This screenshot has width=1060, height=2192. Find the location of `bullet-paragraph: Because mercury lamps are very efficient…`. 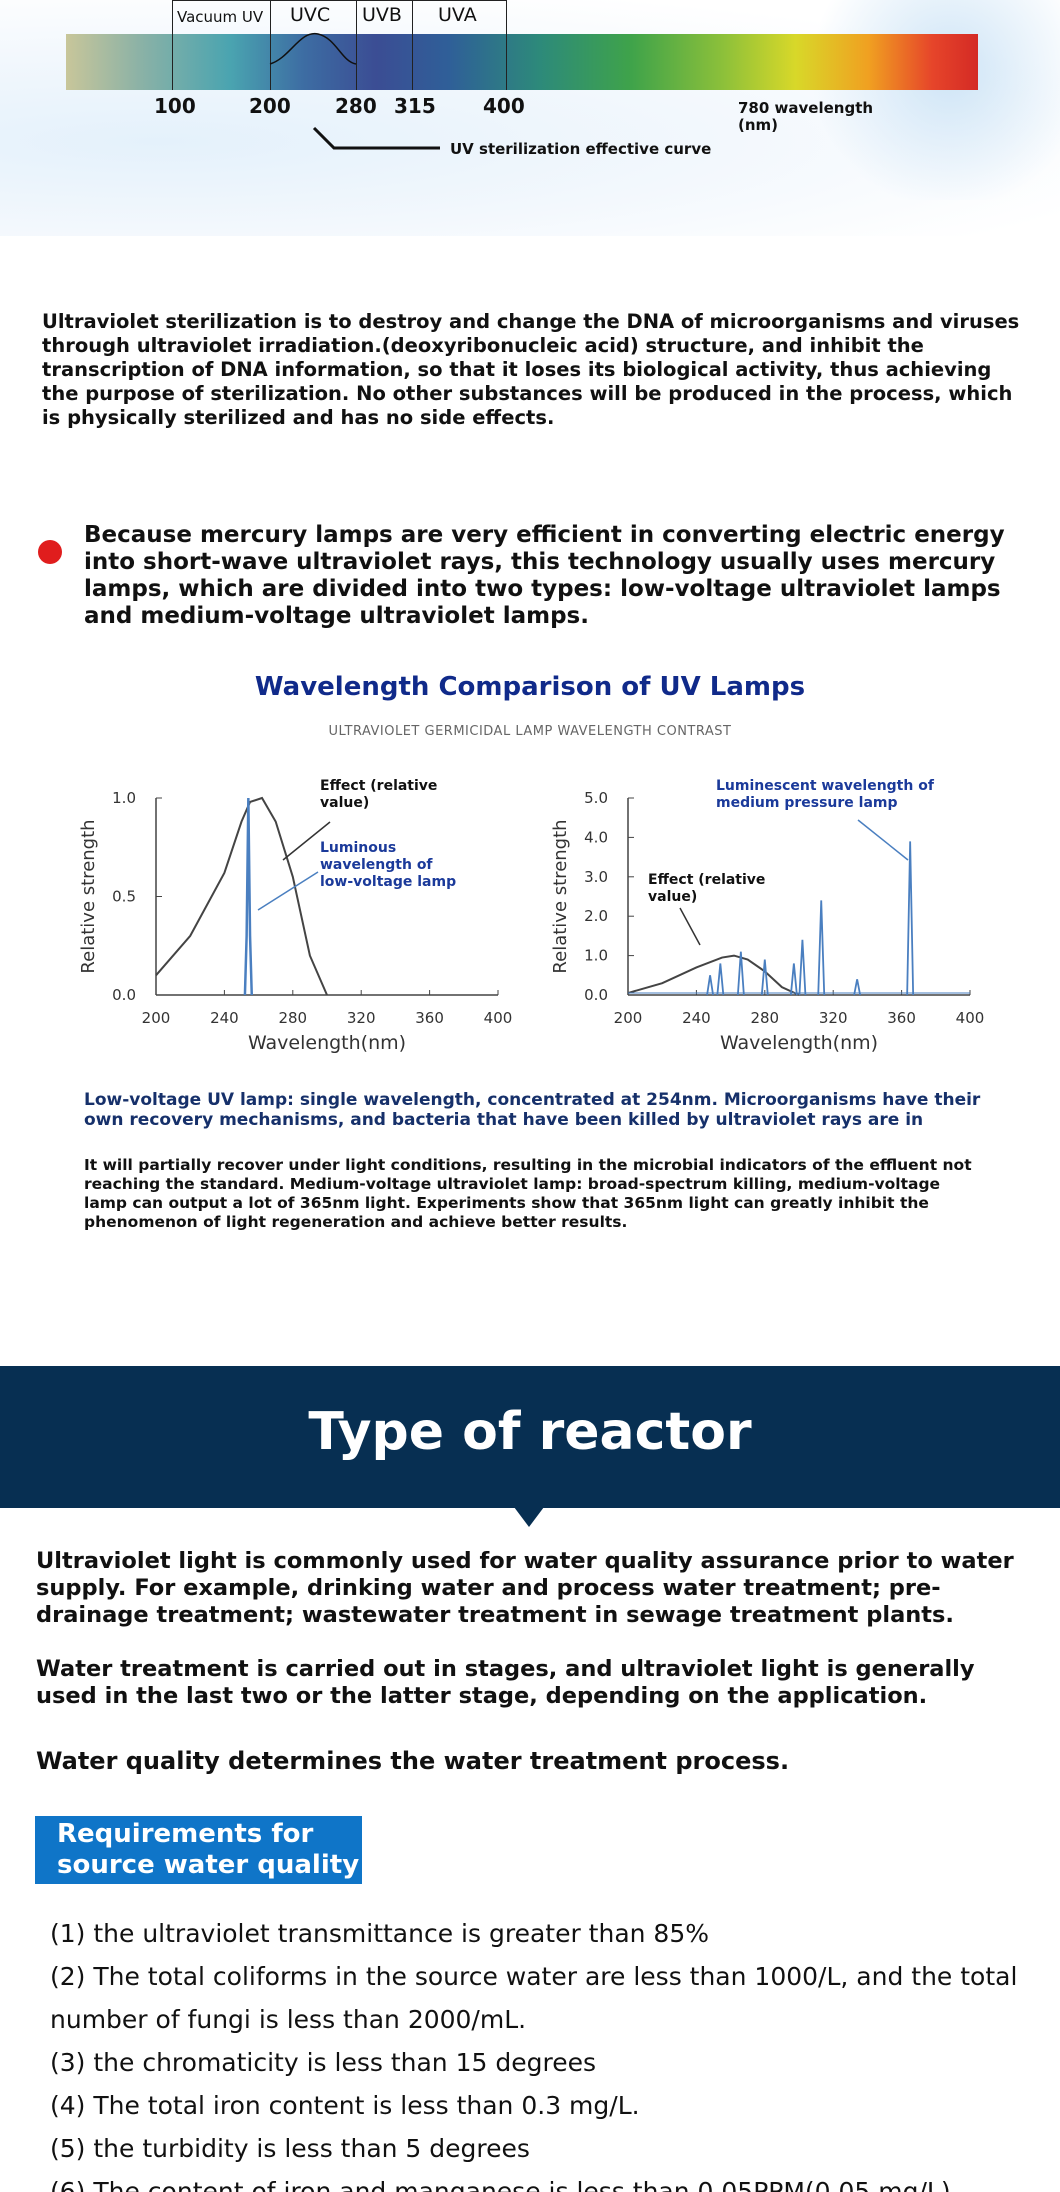

bullet-paragraph: Because mercury lamps are very efficient… is located at coordinates (544, 575).